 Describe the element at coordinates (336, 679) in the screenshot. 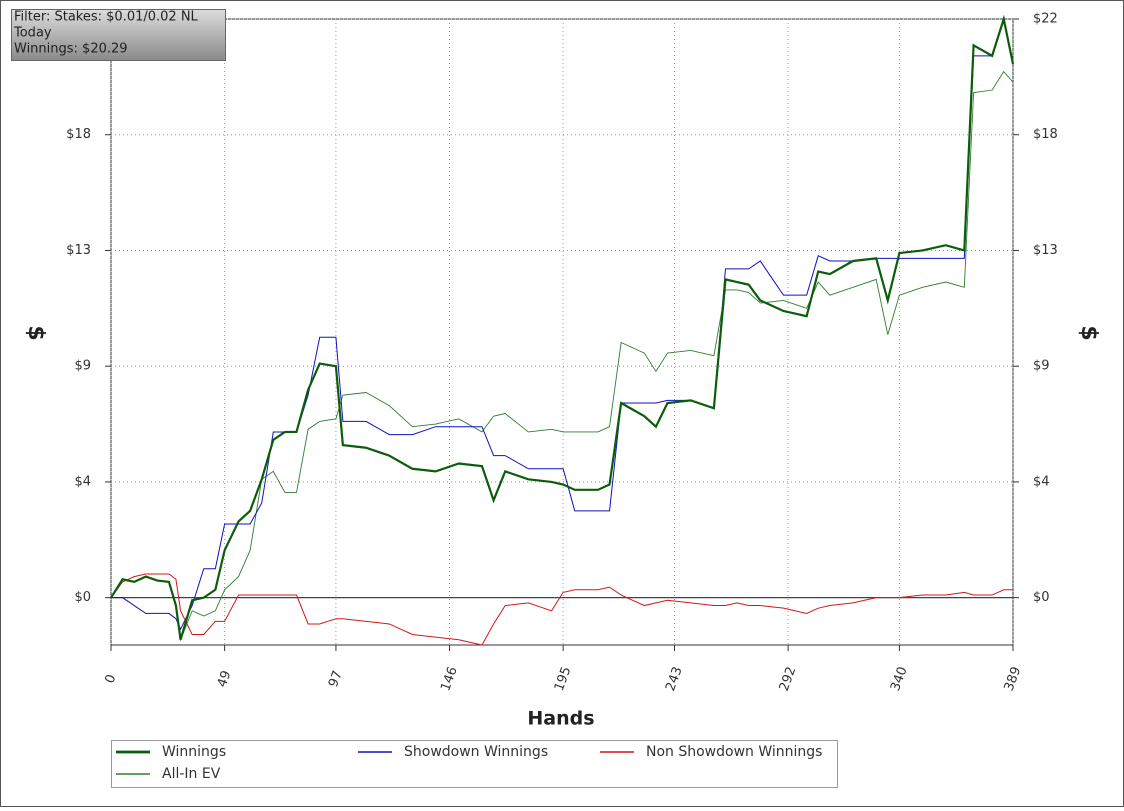

I see `x-tick-label: 97` at that location.